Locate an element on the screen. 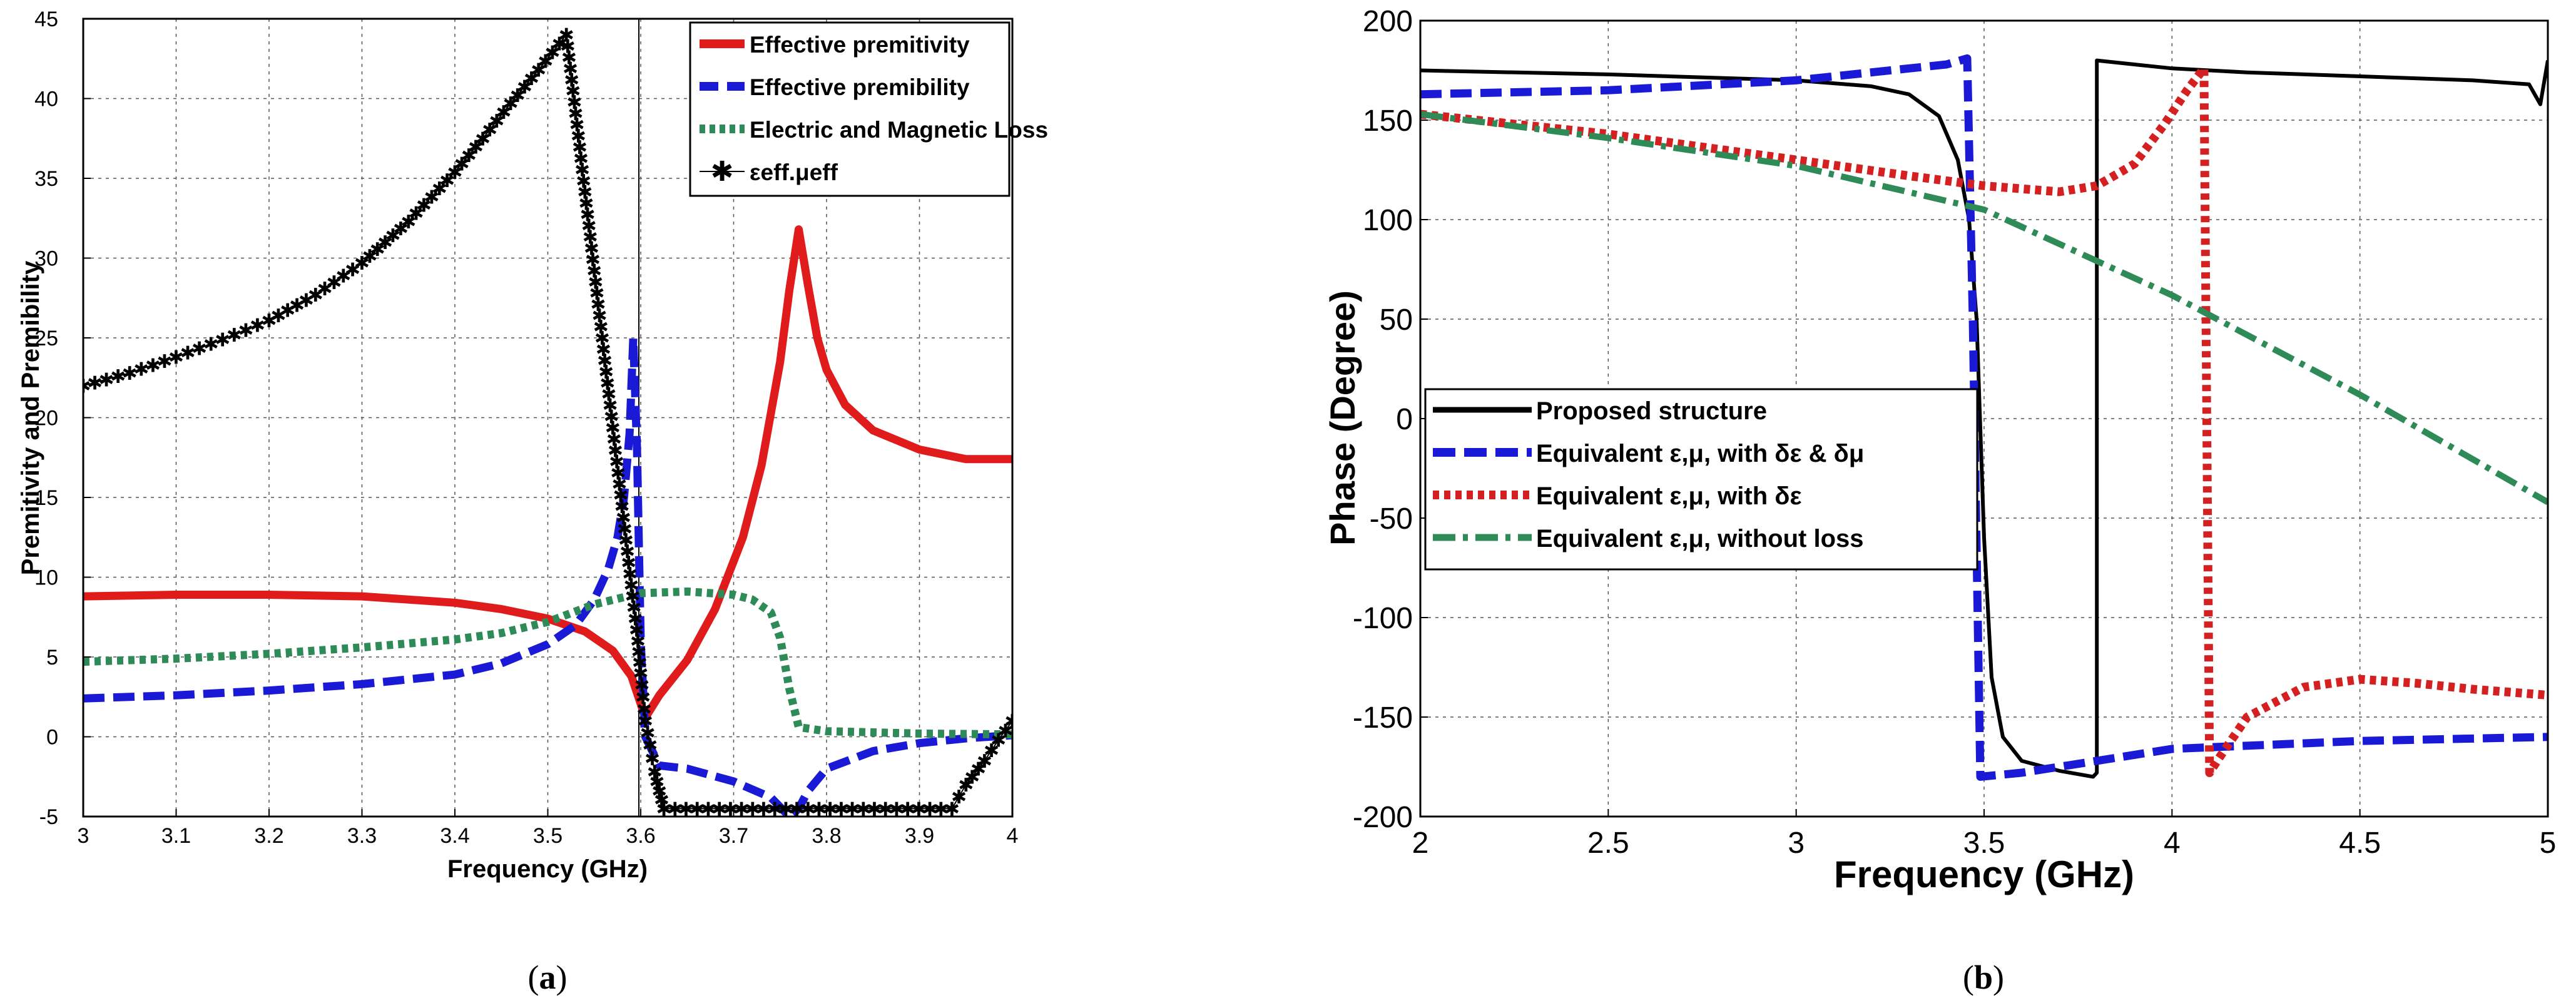  x-tick-label-a: 3.1 is located at coordinates (176, 836).